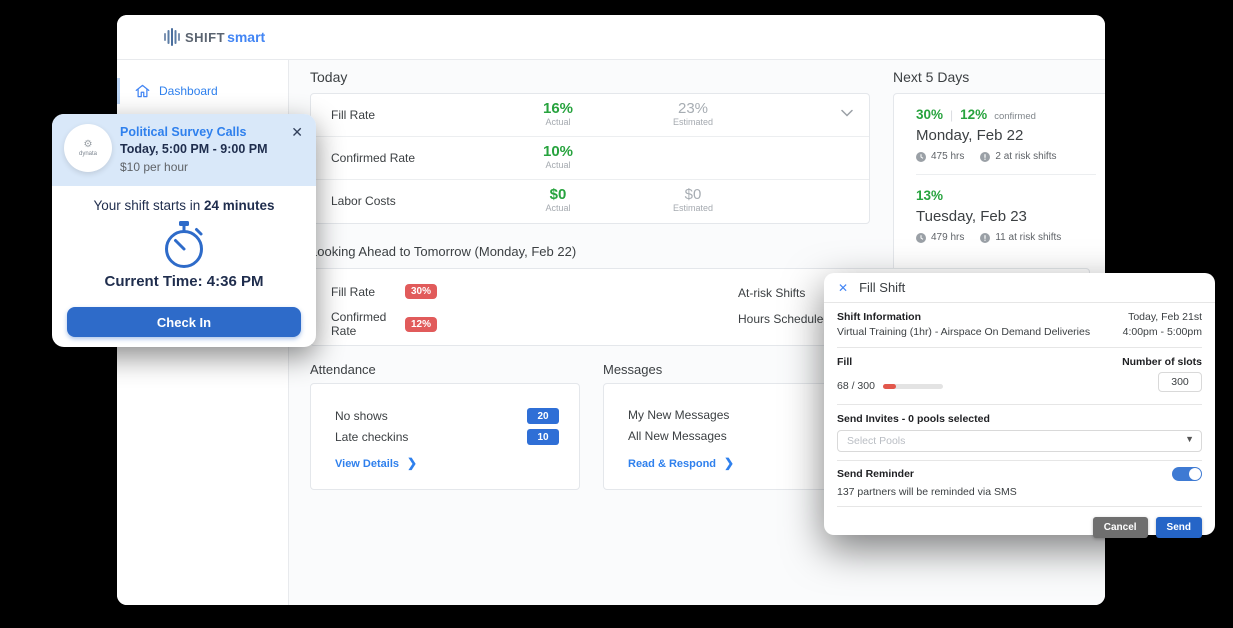 The image size is (1233, 628). I want to click on row-label: Confirmed Rate, so click(373, 158).